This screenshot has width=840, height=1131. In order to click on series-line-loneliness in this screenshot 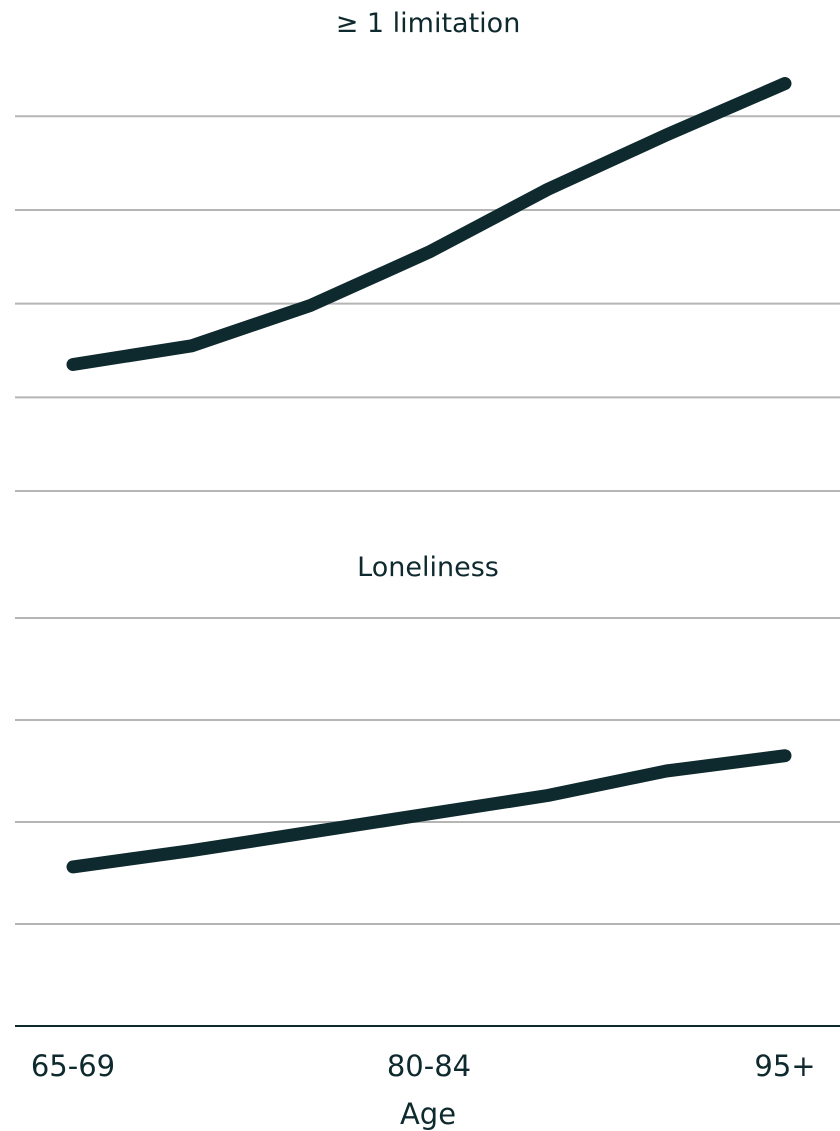, I will do `click(429, 811)`.